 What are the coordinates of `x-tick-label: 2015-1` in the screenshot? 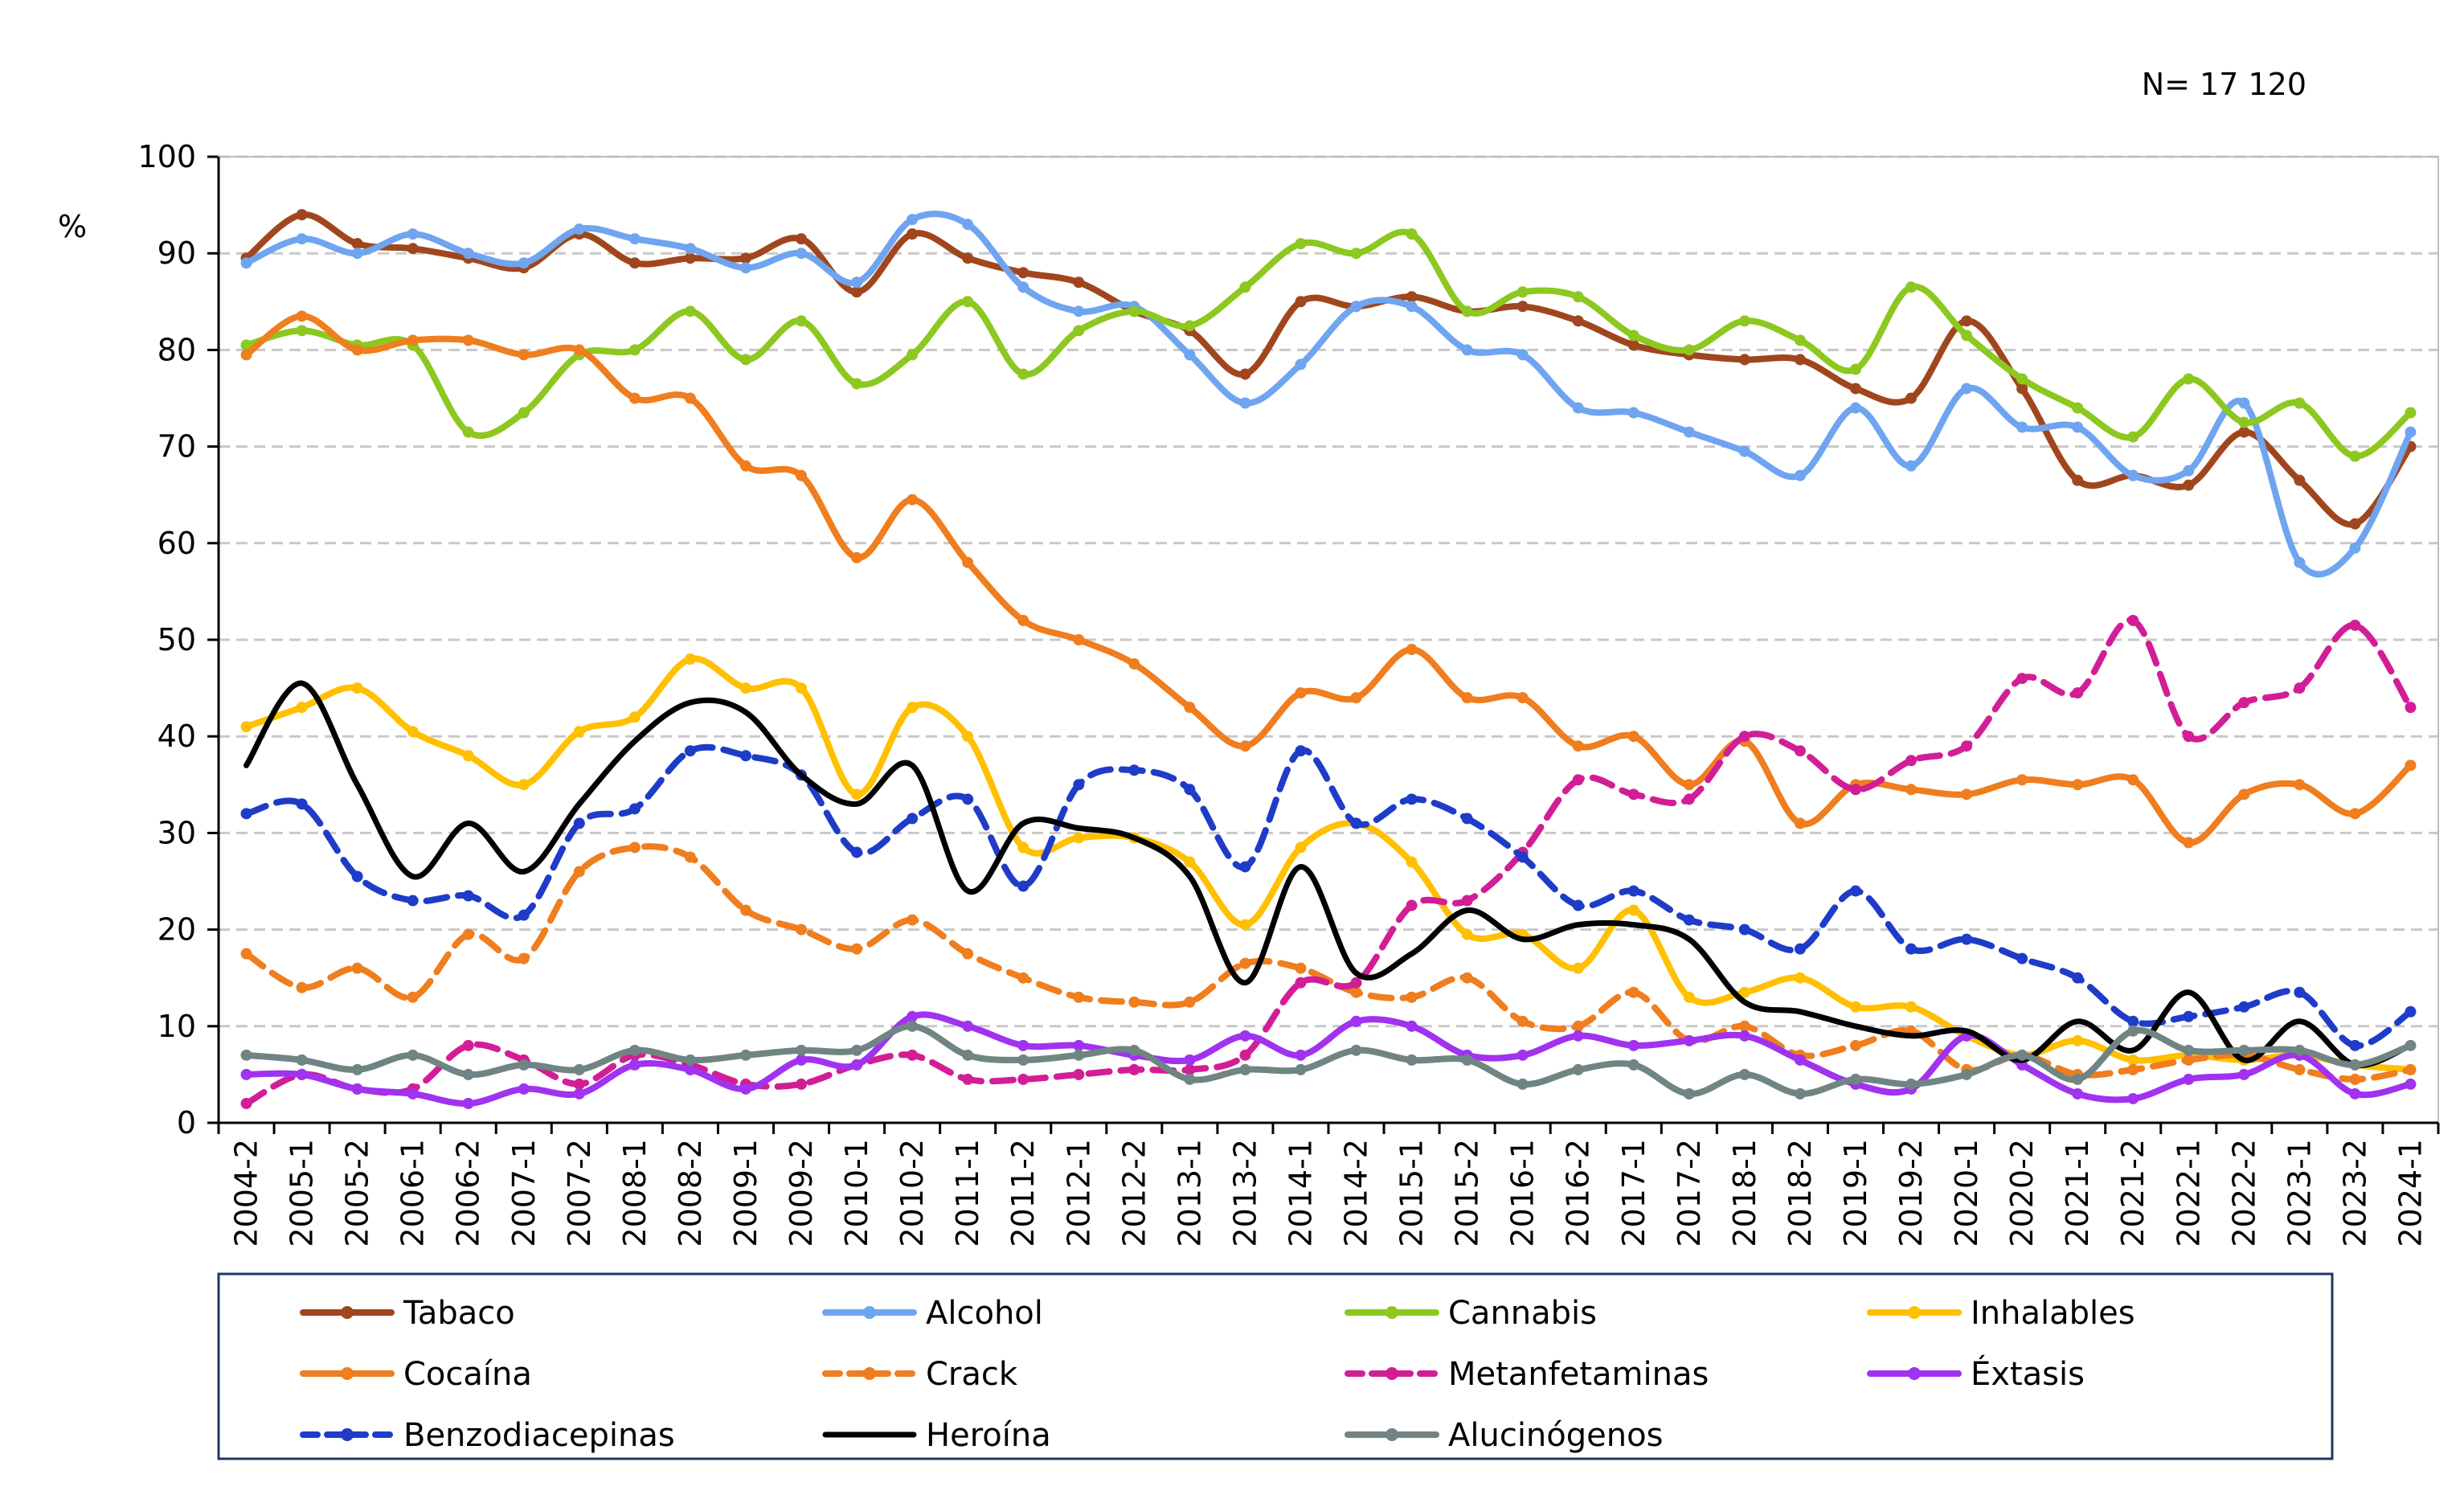 It's located at (1412, 1193).